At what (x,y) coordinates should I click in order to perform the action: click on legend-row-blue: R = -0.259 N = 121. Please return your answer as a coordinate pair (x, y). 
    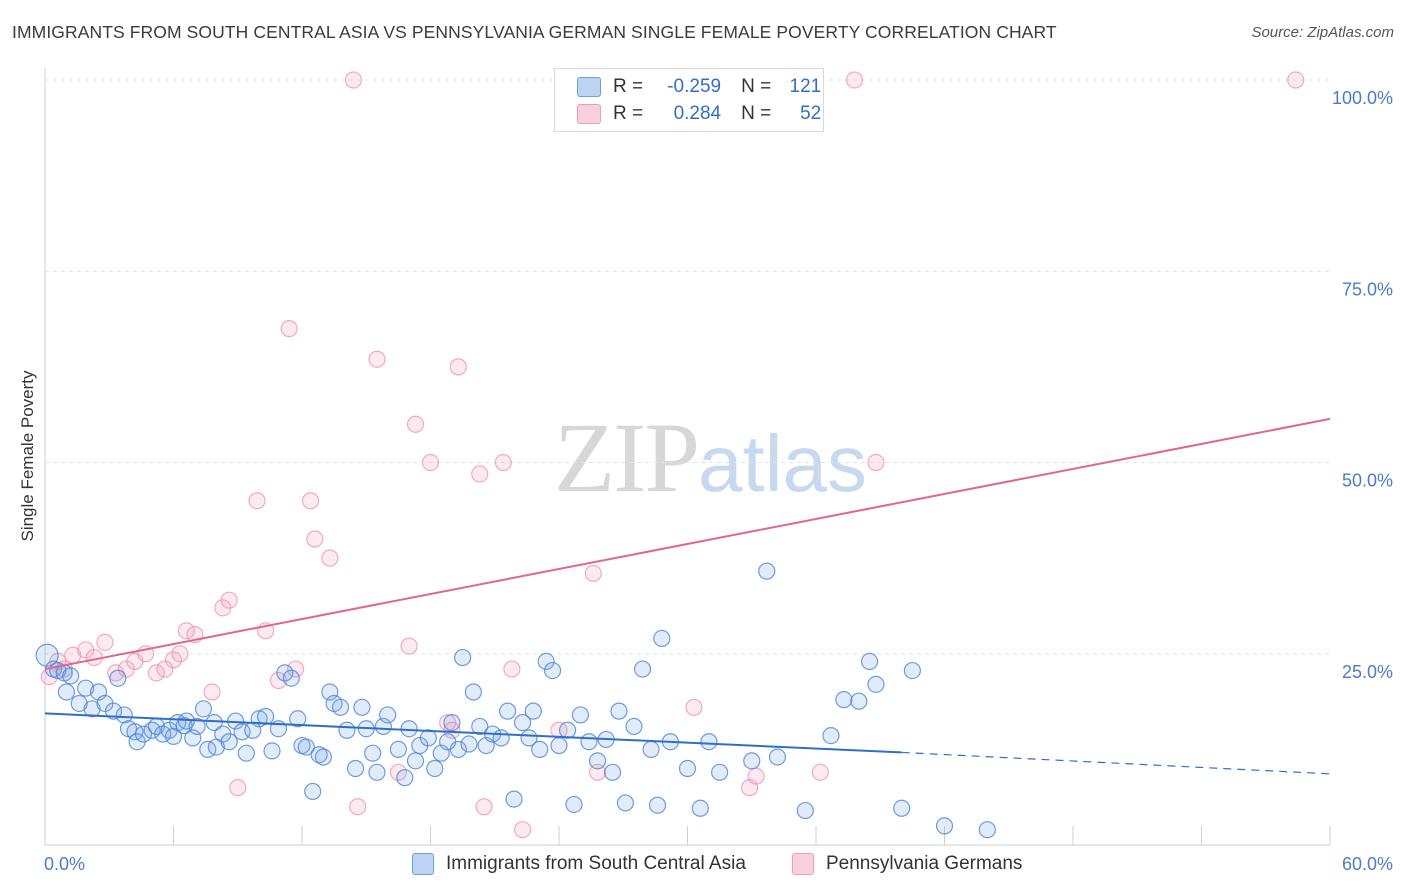
    Looking at the image, I should click on (699, 87).